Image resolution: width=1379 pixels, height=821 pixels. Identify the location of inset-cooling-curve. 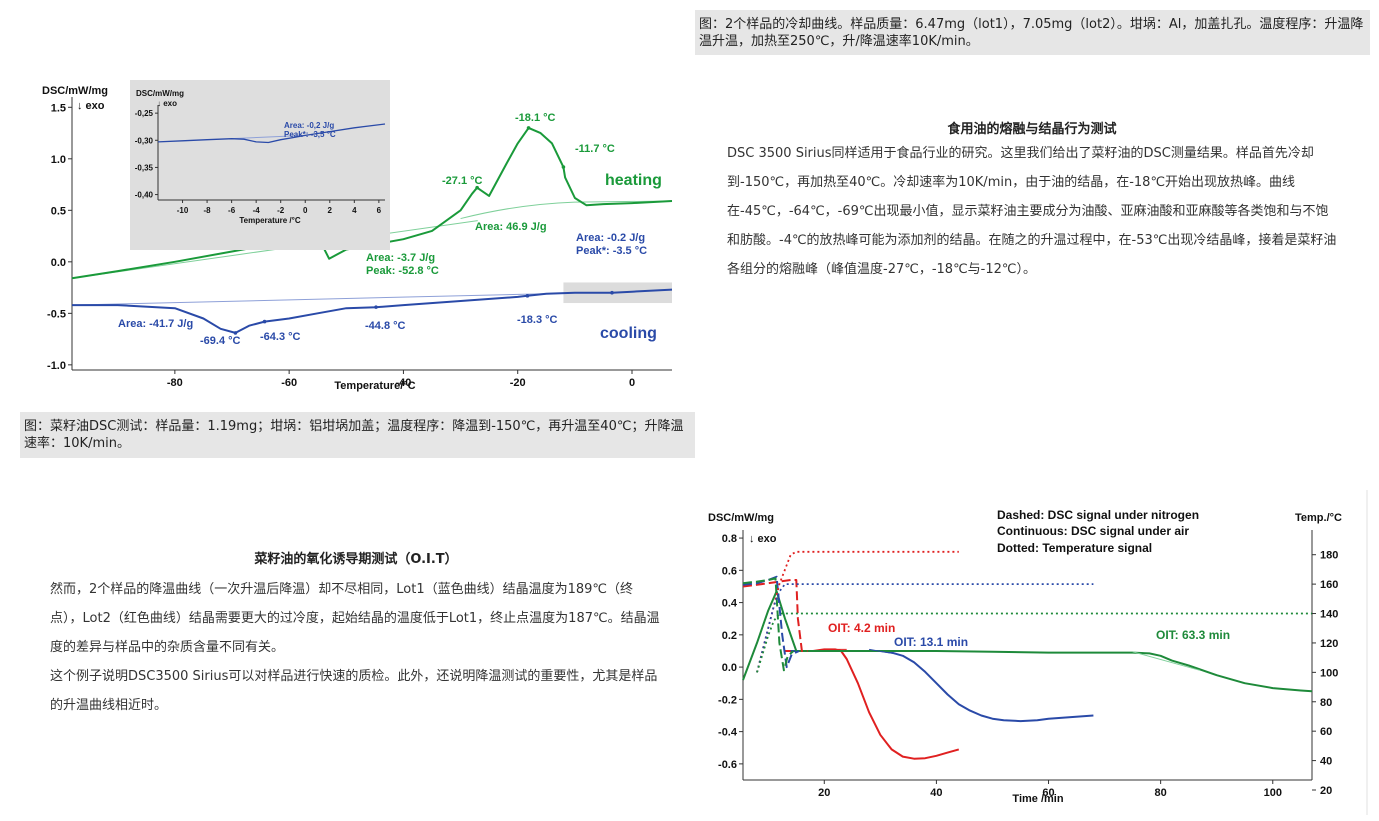
(271, 133).